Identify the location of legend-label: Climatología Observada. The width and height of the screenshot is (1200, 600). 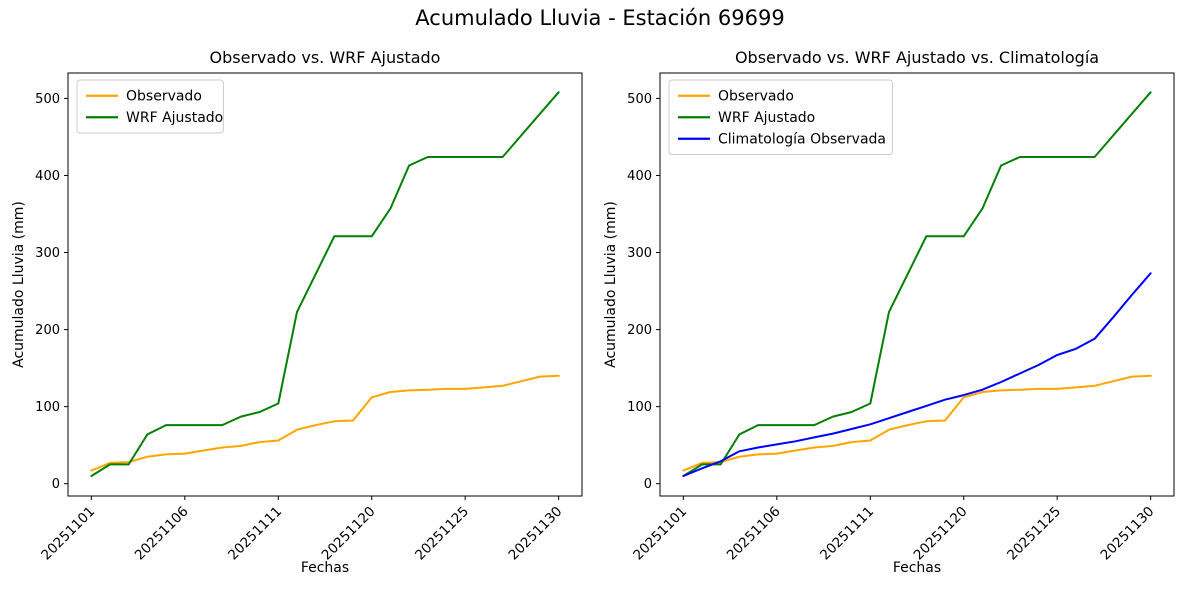
(802, 140).